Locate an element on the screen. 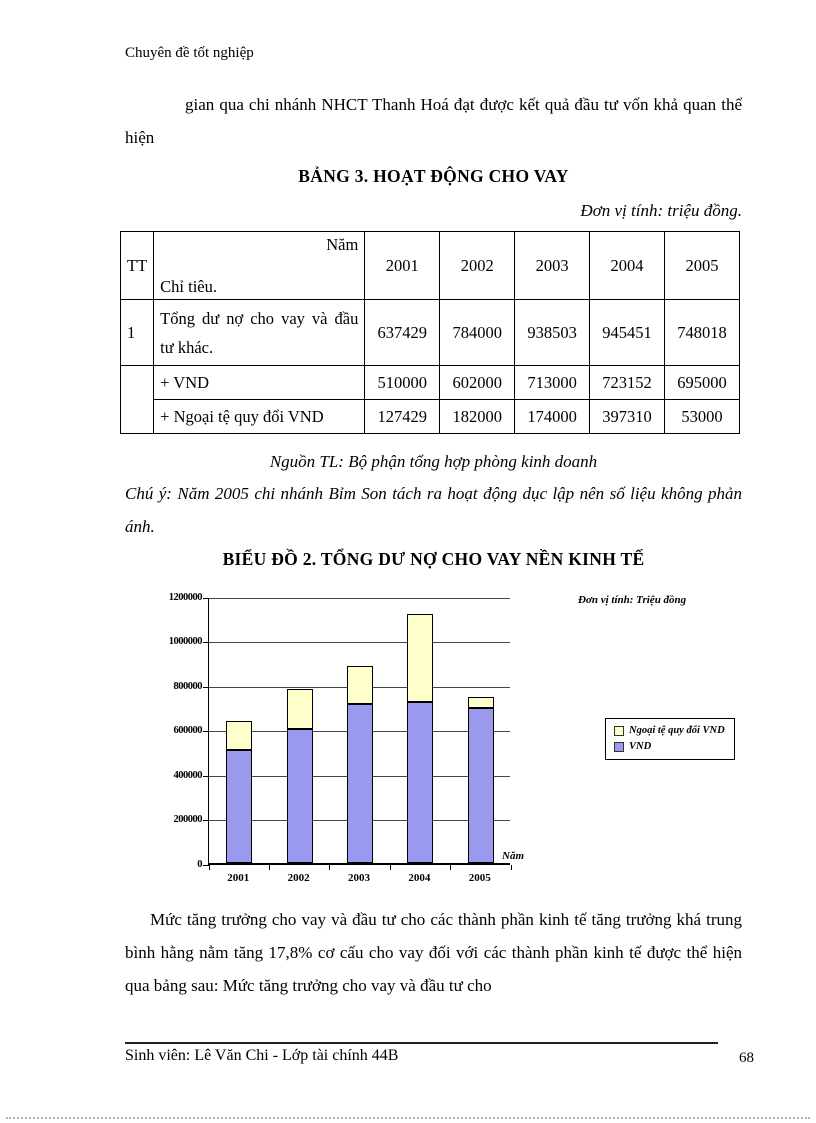 Image resolution: width=816 pixels, height=1123 pixels. y-tick-label: 1000000 is located at coordinates (185, 641).